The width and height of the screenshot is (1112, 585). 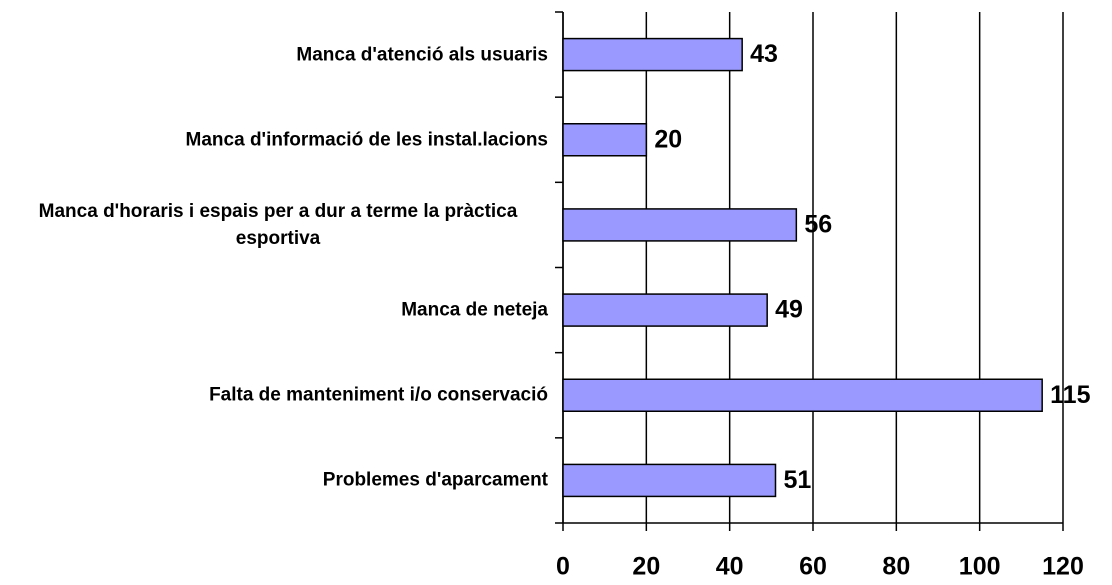 I want to click on x-tick-label: 120, so click(x=1063, y=567).